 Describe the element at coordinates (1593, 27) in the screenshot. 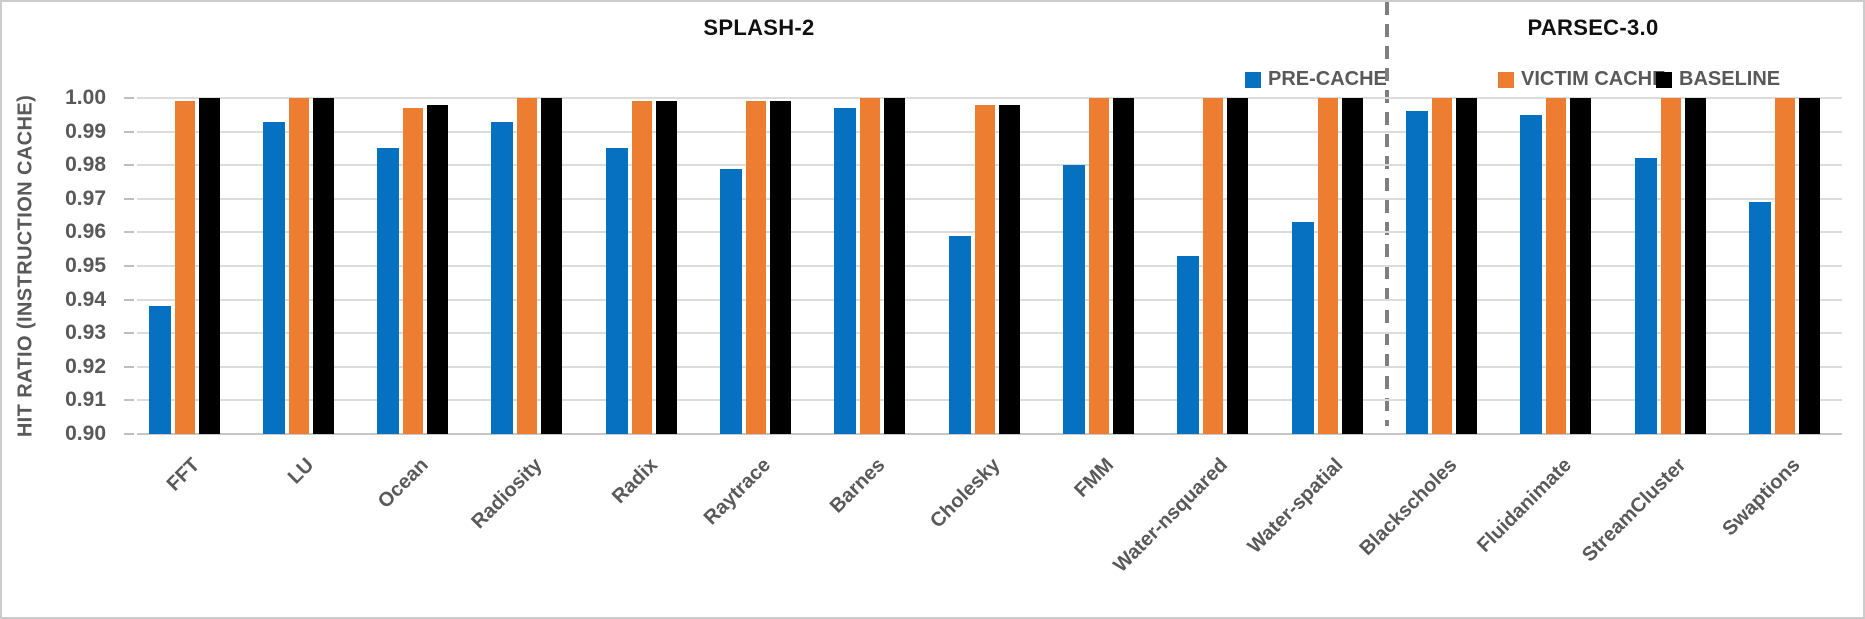

I see `section-title-parsec3: PARSEC-3.0` at that location.